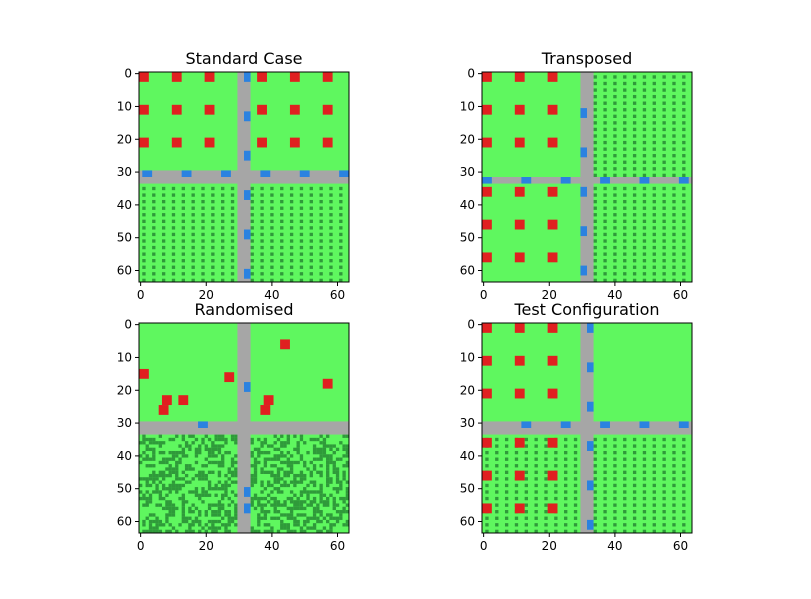 The height and width of the screenshot is (599, 811). What do you see at coordinates (549, 295) in the screenshot?
I see `x-tick-label: 20` at bounding box center [549, 295].